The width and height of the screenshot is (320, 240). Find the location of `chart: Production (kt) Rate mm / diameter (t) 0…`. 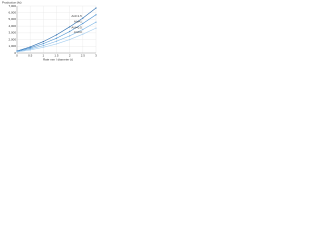

chart: Production (kt) Rate mm / diameter (t) 0… is located at coordinates (49, 30).